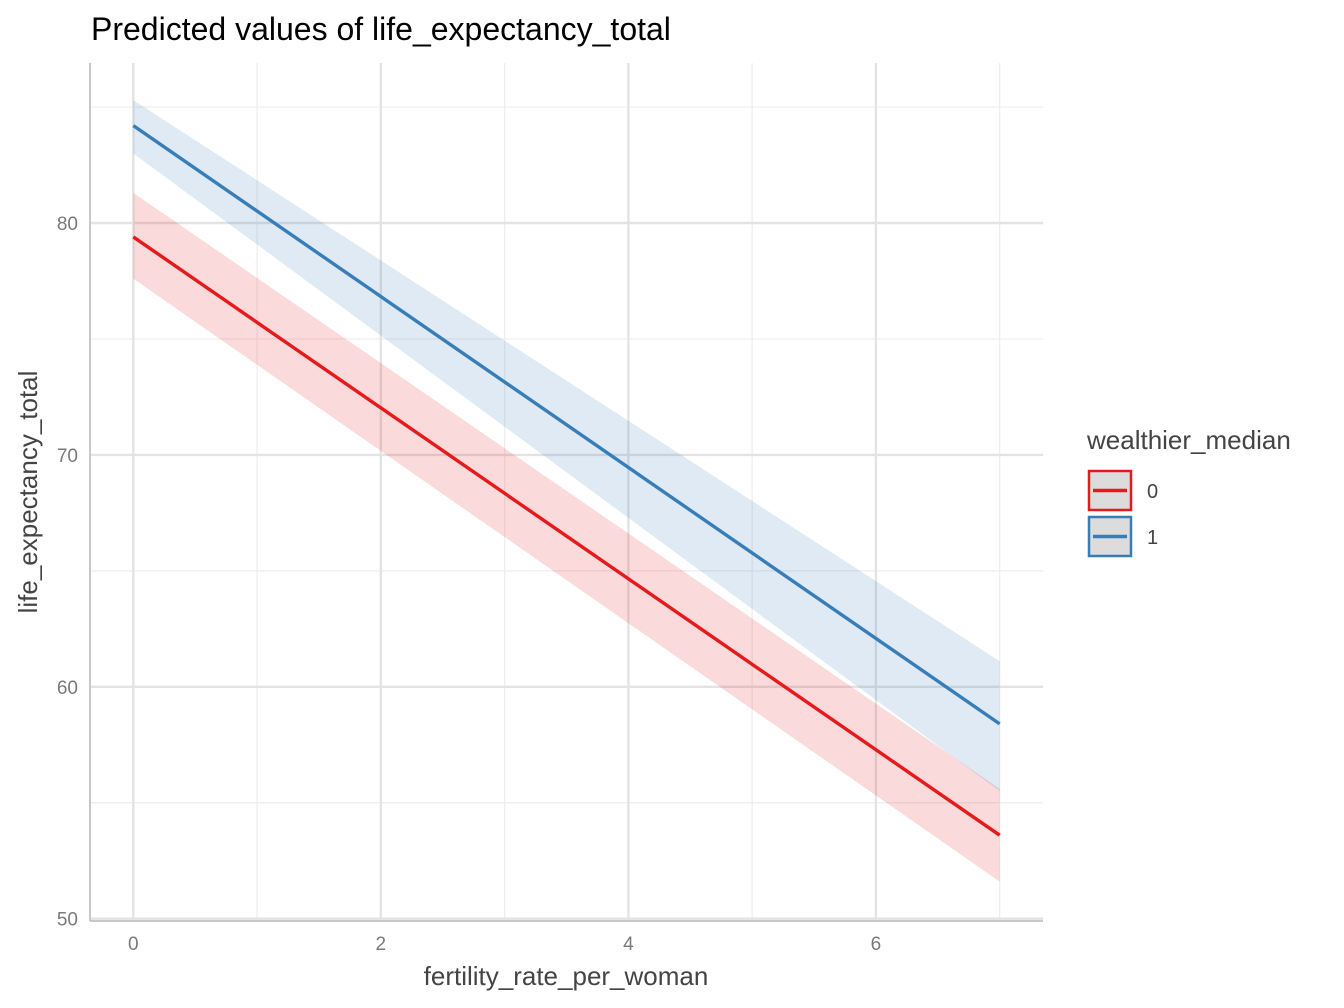  I want to click on x-tick-label: 6, so click(876, 944).